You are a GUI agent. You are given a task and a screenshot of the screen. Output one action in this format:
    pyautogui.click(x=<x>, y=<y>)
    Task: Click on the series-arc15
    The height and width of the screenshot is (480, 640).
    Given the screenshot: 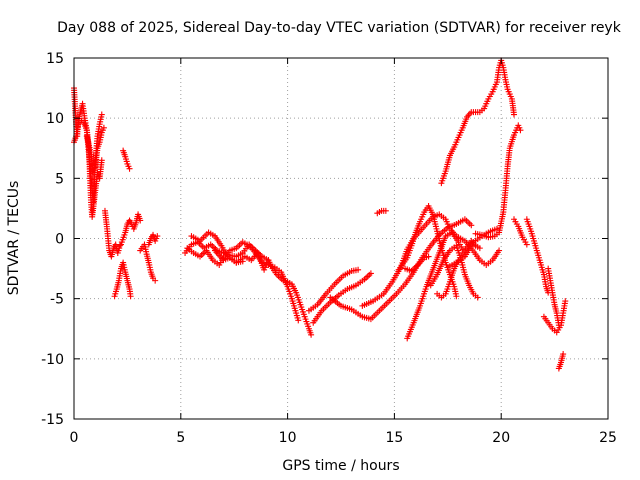 What is the action you would take?
    pyautogui.click(x=333, y=290)
    